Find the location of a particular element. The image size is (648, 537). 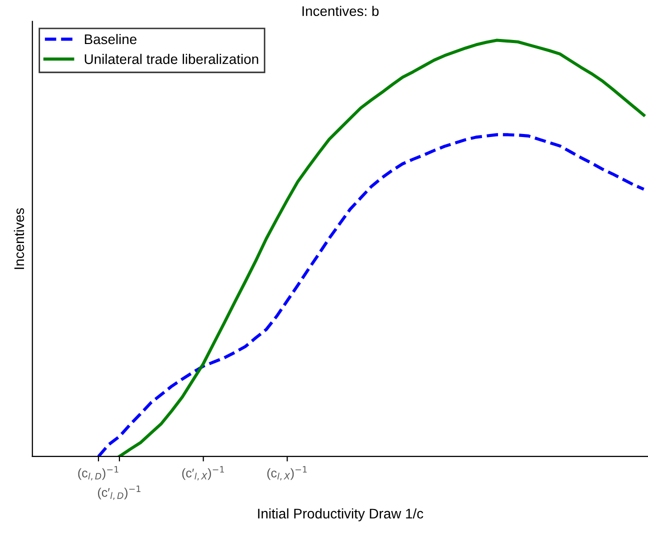

x-tick-label: (c′$_{l,D}$)$^{−1}$ is located at coordinates (119, 493).